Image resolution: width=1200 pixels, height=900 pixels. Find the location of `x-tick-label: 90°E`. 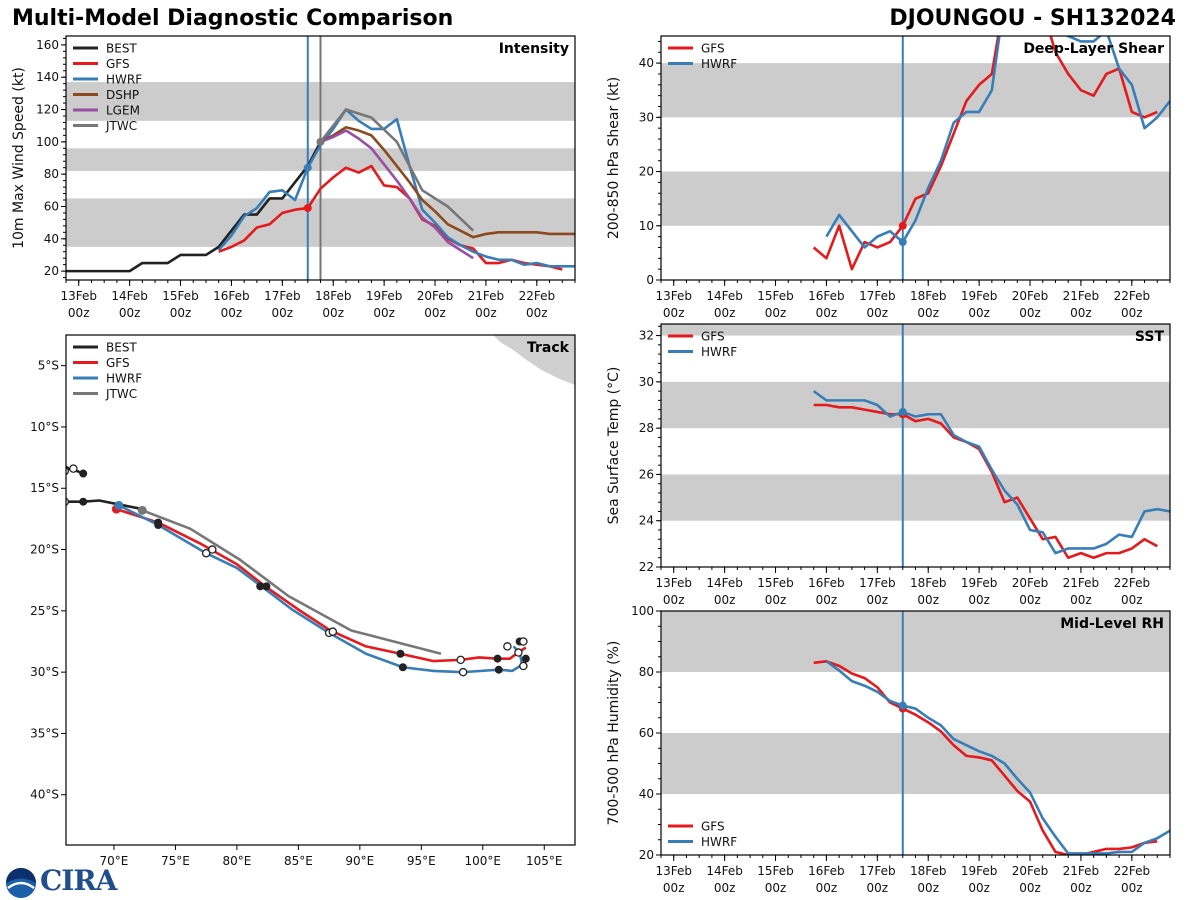

x-tick-label: 90°E is located at coordinates (359, 861).